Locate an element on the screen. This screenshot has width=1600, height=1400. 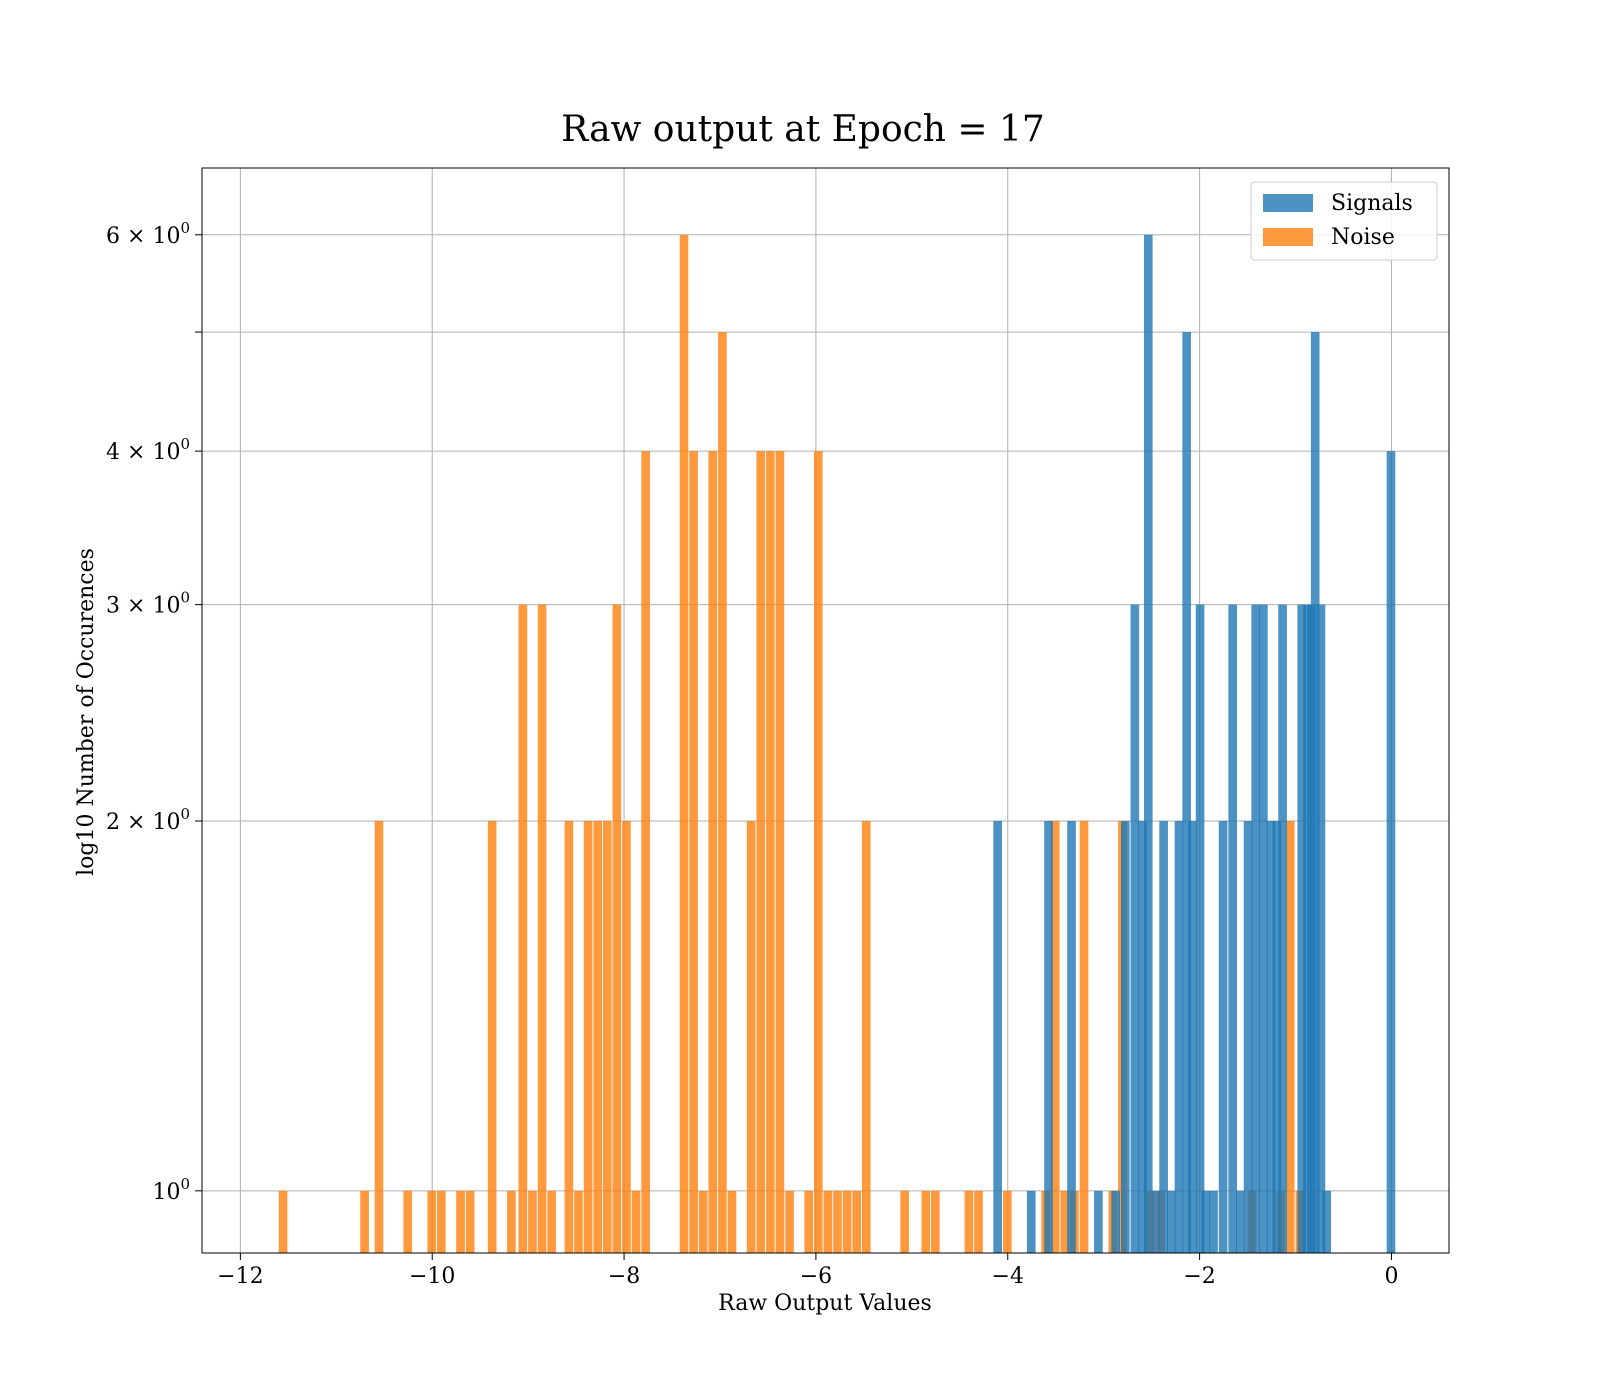
legend-label-signals: Signals is located at coordinates (1372, 203).